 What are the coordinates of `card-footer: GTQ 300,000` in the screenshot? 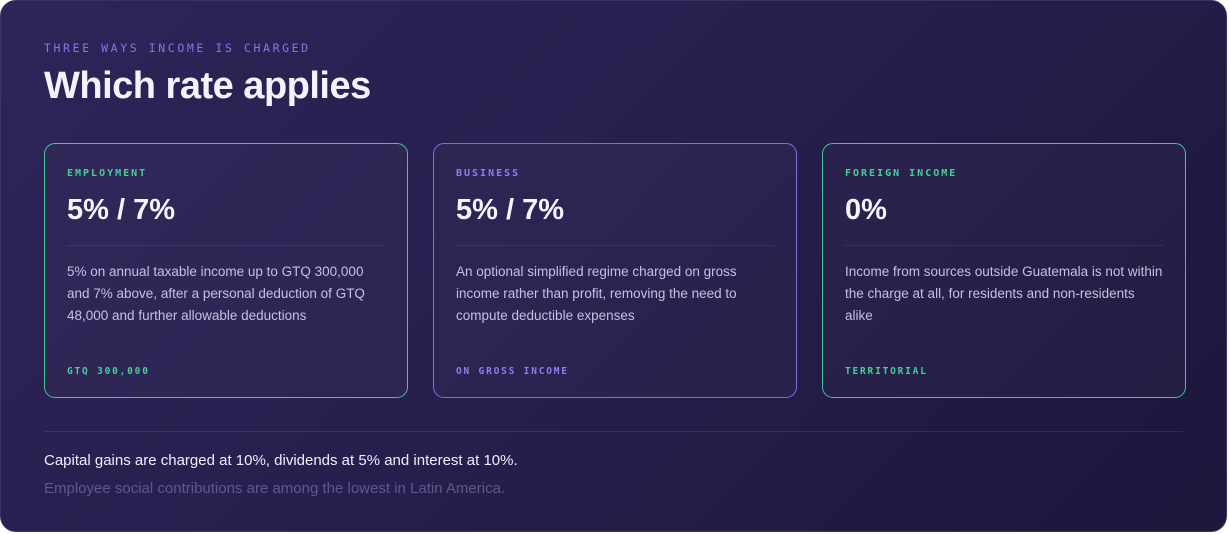 It's located at (108, 371).